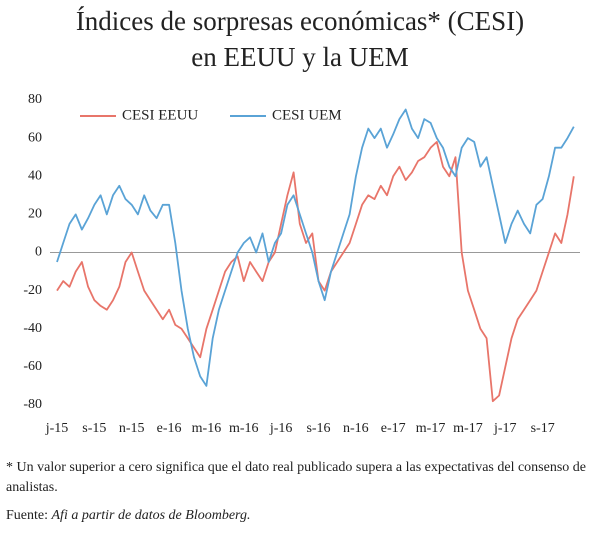  Describe the element at coordinates (299, 57) in the screenshot. I see `chart-title: en EEUU y la UEM` at that location.